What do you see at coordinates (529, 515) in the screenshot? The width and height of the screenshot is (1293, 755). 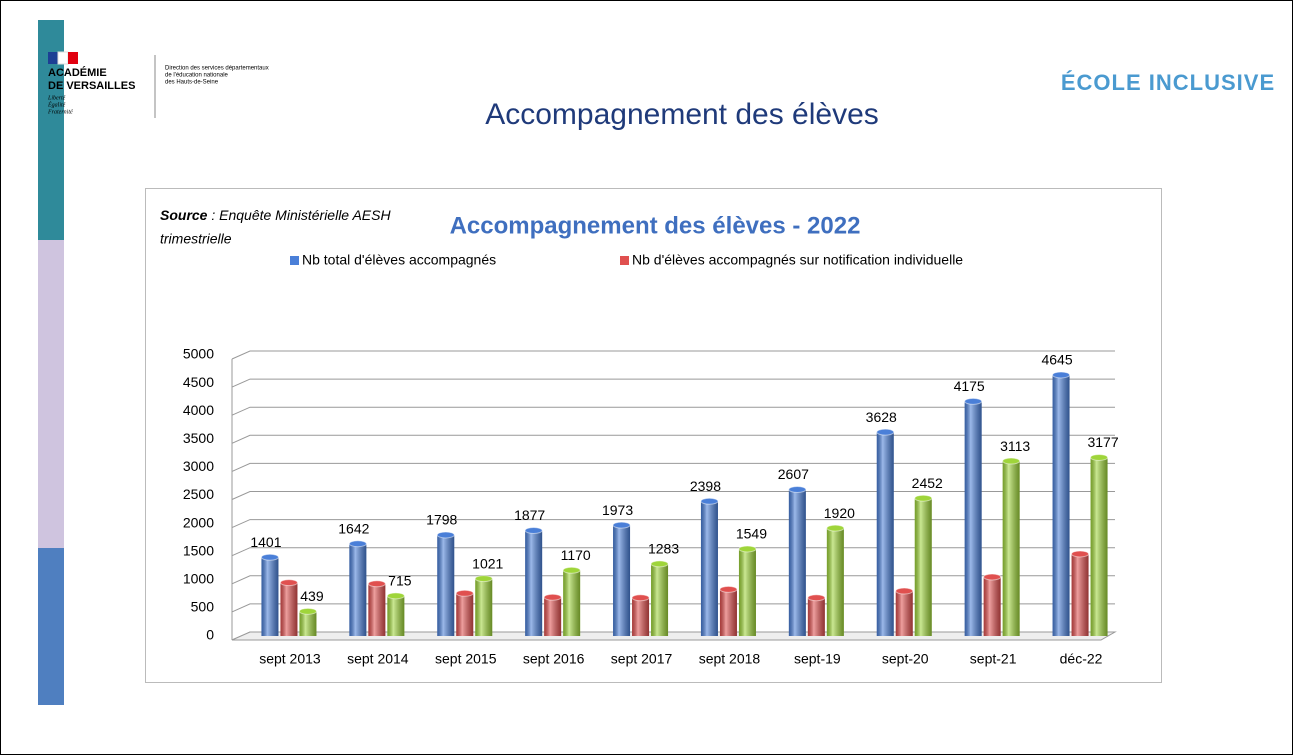 I see `data-label: 1877` at bounding box center [529, 515].